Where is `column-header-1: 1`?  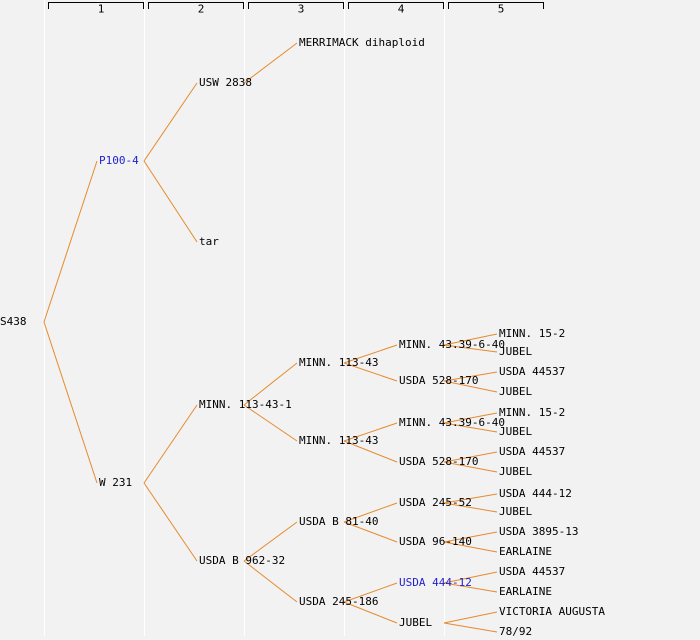 column-header-1: 1 is located at coordinates (101, 9).